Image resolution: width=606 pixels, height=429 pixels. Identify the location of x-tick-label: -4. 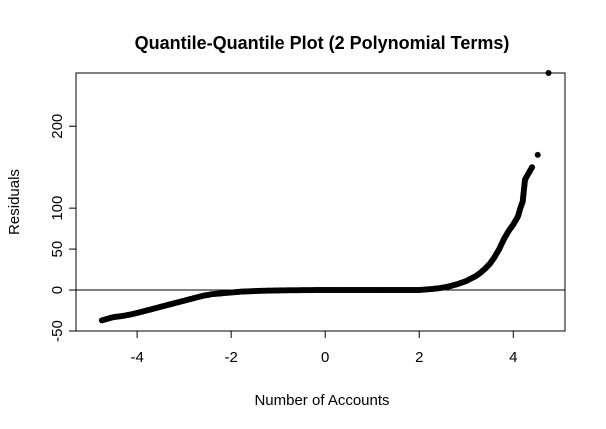
(136, 357).